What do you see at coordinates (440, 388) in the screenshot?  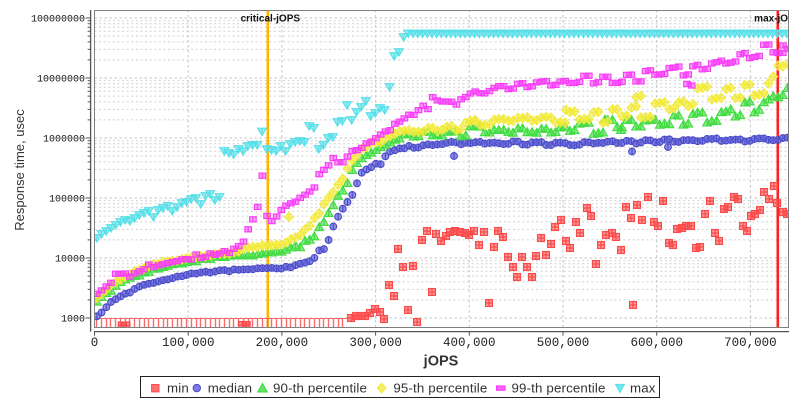 I see `svg-text: 95-th percentile` at bounding box center [440, 388].